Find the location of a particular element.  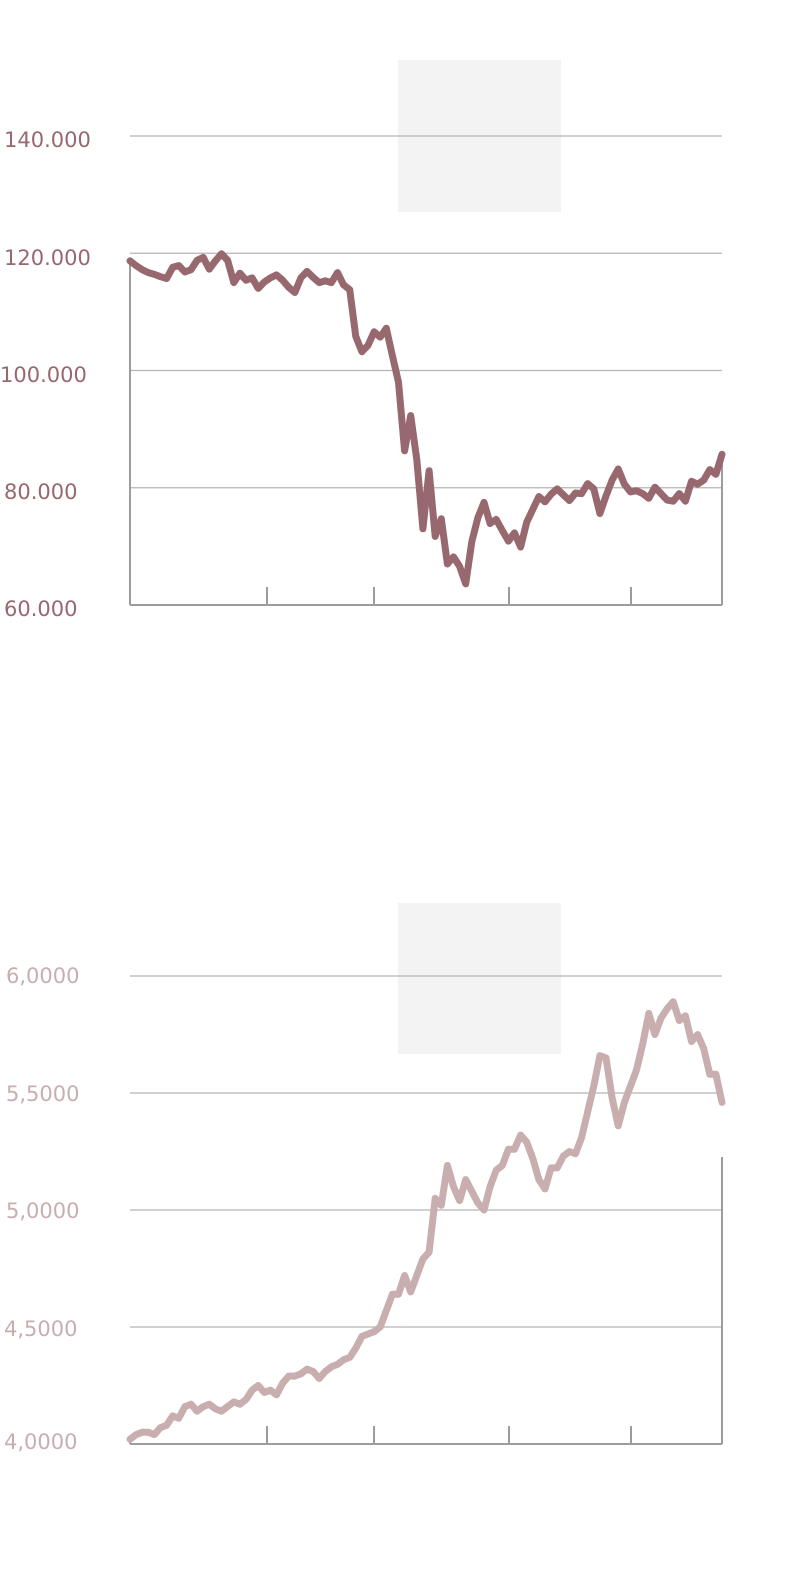

top-y-axis-labels: 60.000 80.000 100.000 120.000 140.000 is located at coordinates (45, 374).